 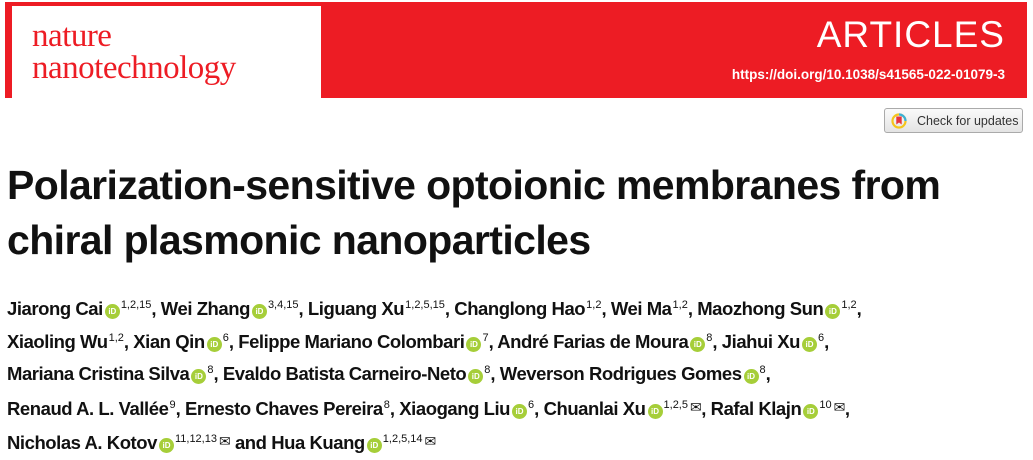 I want to click on logo-text-nanotechnology: nanotechnology, so click(x=134, y=68).